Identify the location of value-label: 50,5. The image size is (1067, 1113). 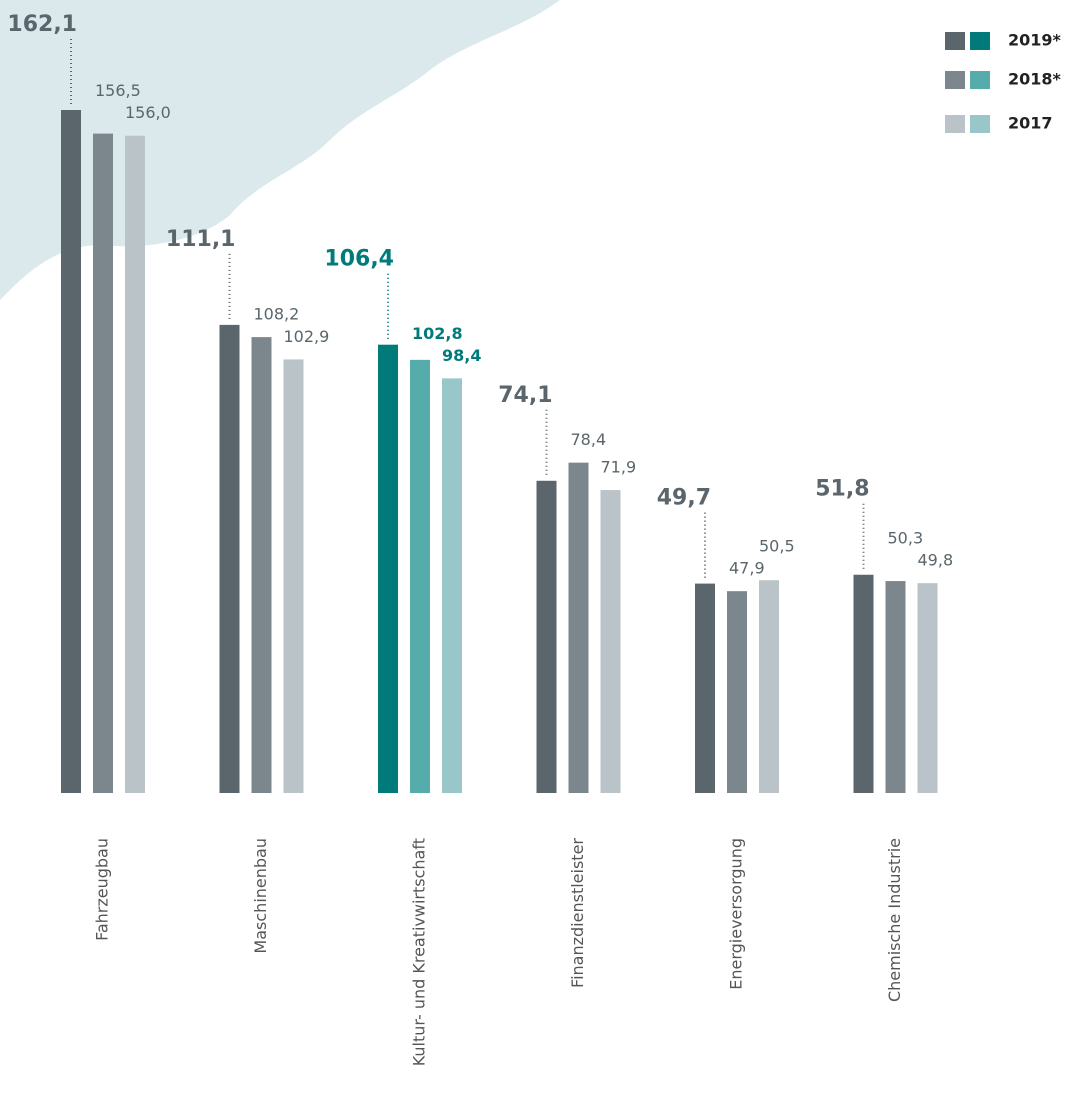
(777, 546).